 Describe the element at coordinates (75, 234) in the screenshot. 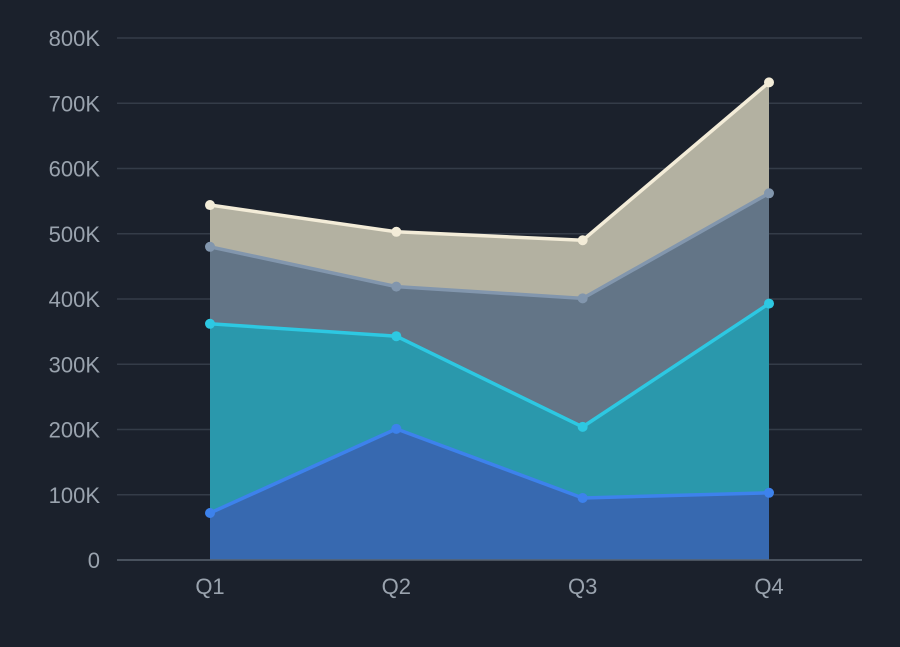

I see `y-tick-label: 500K` at that location.